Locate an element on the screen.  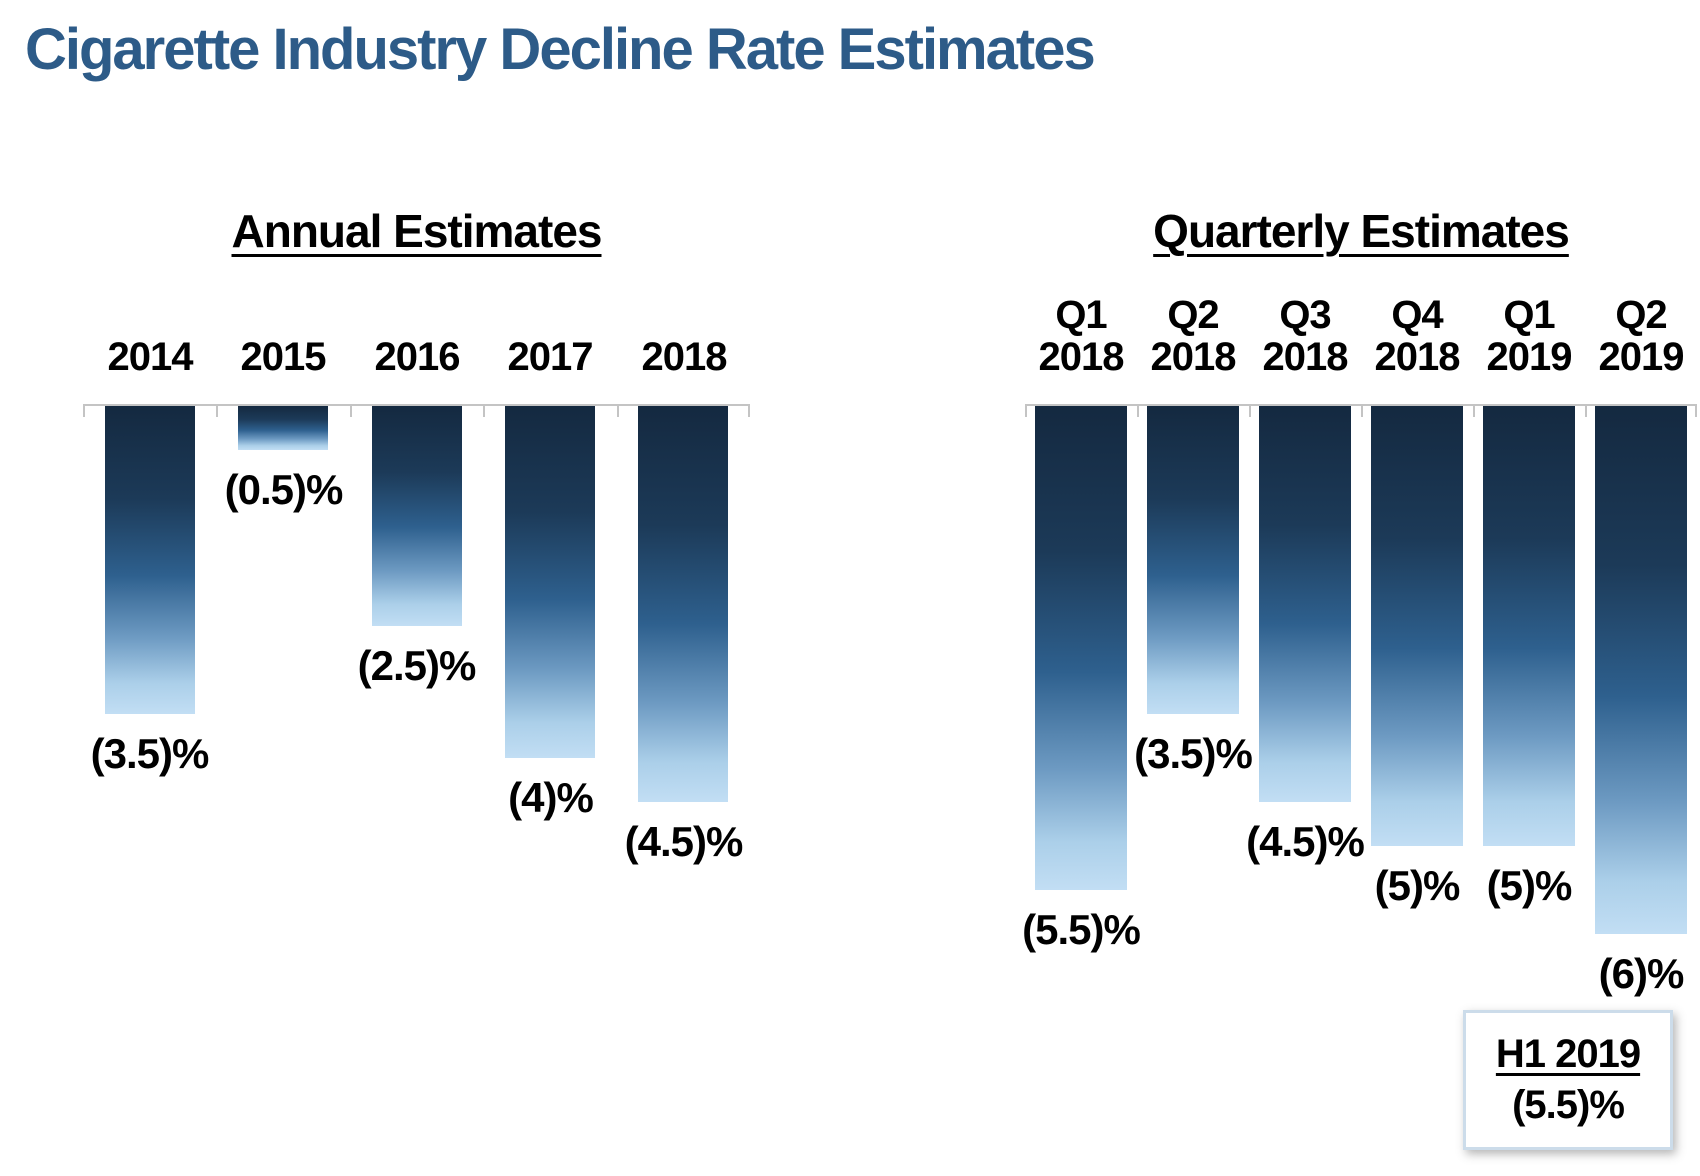
bar-2015 is located at coordinates (283, 428).